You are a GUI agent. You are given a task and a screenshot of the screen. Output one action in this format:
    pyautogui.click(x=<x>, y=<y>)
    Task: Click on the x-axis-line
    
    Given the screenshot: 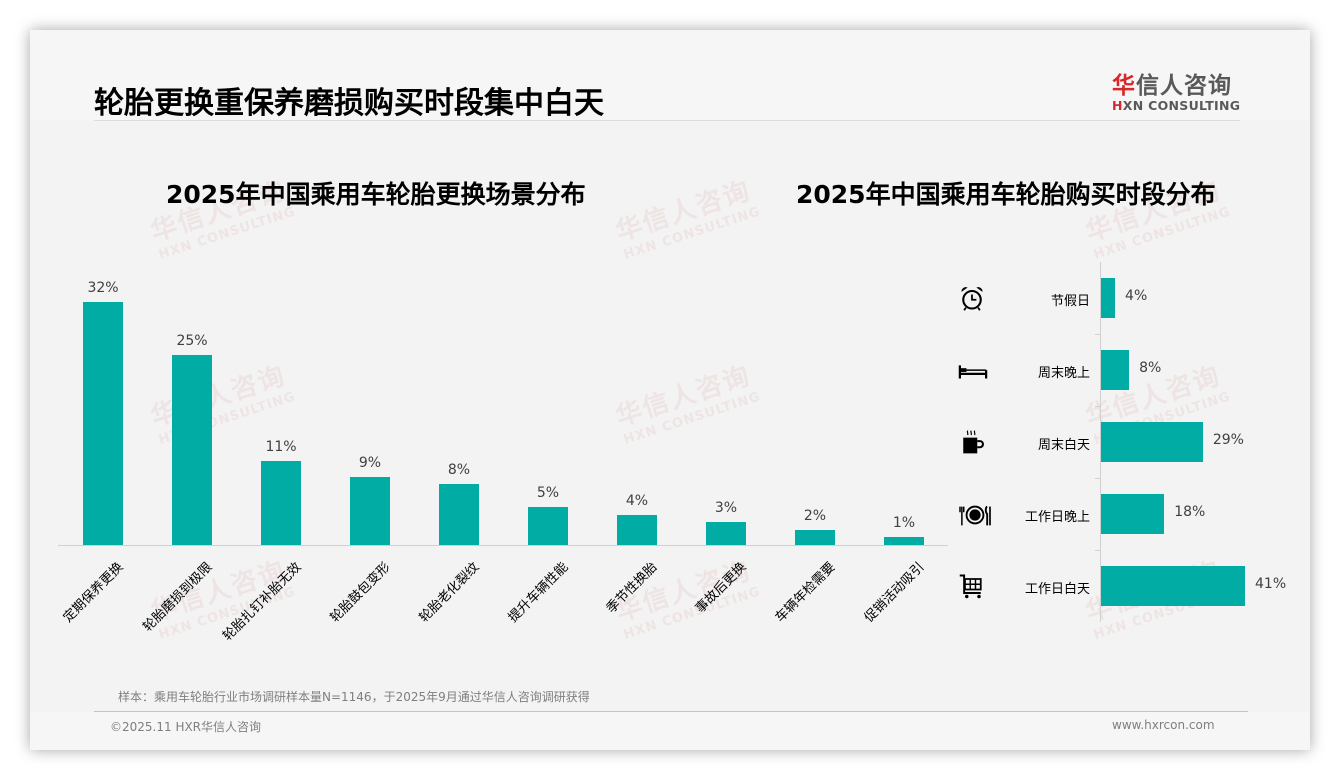 What is the action you would take?
    pyautogui.click(x=503, y=545)
    